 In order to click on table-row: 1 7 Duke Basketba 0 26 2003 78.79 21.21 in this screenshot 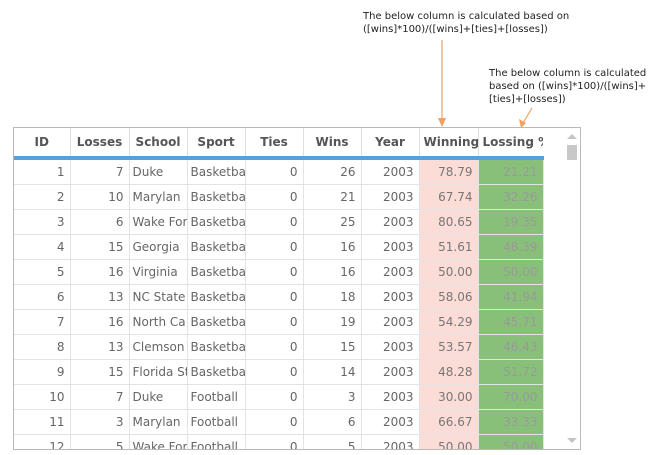, I will do `click(279, 171)`.